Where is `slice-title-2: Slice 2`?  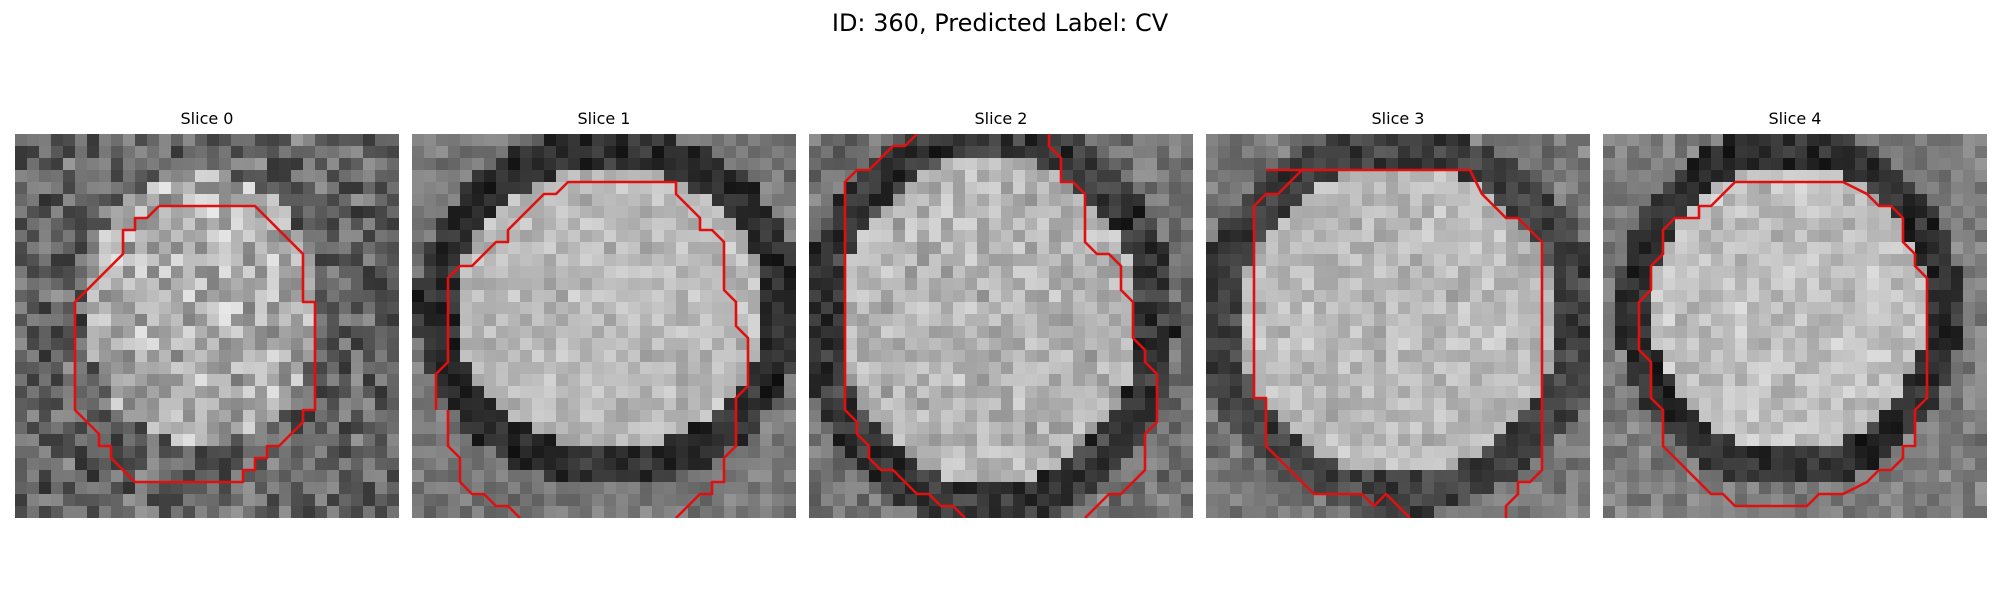
slice-title-2: Slice 2 is located at coordinates (1001, 118).